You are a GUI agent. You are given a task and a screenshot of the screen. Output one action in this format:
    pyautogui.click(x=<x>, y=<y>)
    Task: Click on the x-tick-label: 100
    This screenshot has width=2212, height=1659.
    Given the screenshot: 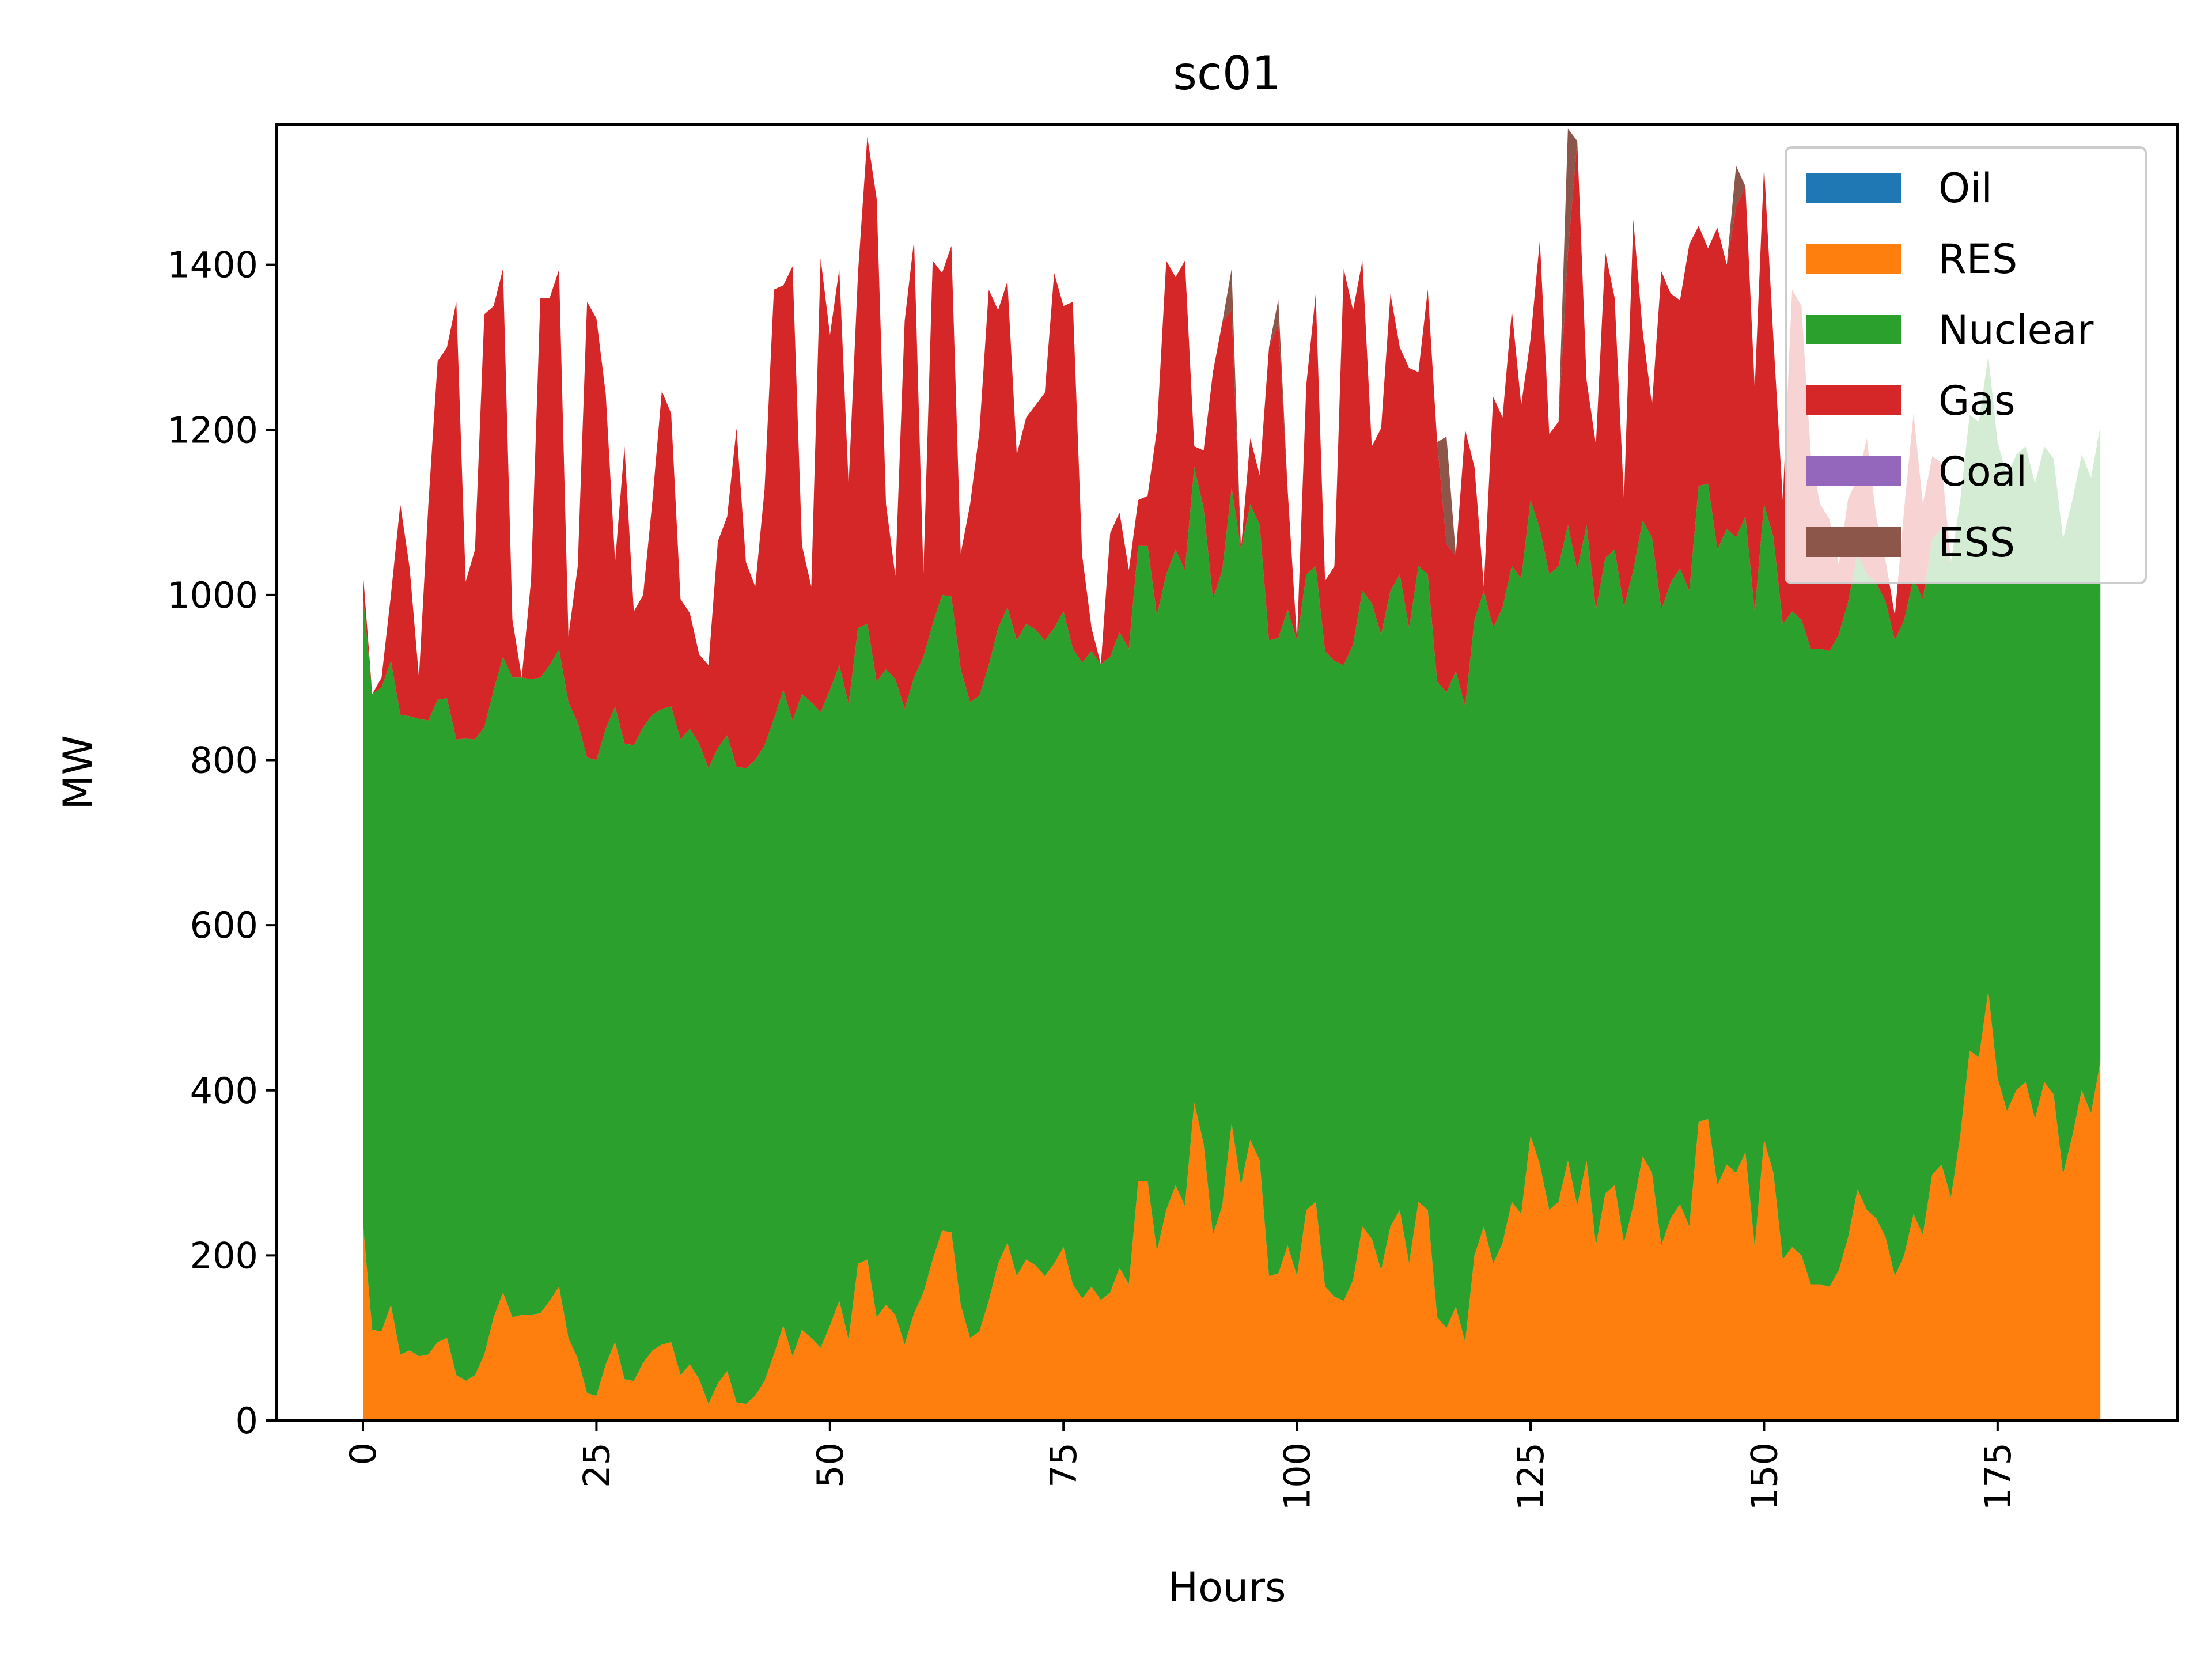 What is the action you would take?
    pyautogui.click(x=1298, y=1476)
    